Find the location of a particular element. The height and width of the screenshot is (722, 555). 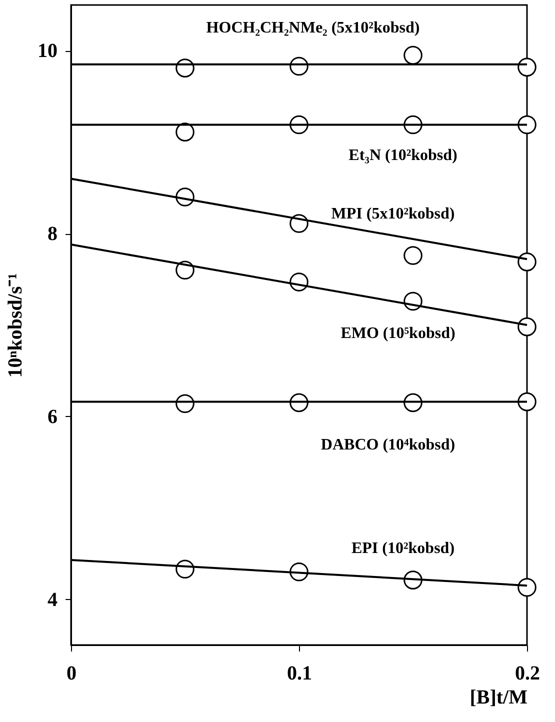

y-tick-label: 8 is located at coordinates (53, 234).